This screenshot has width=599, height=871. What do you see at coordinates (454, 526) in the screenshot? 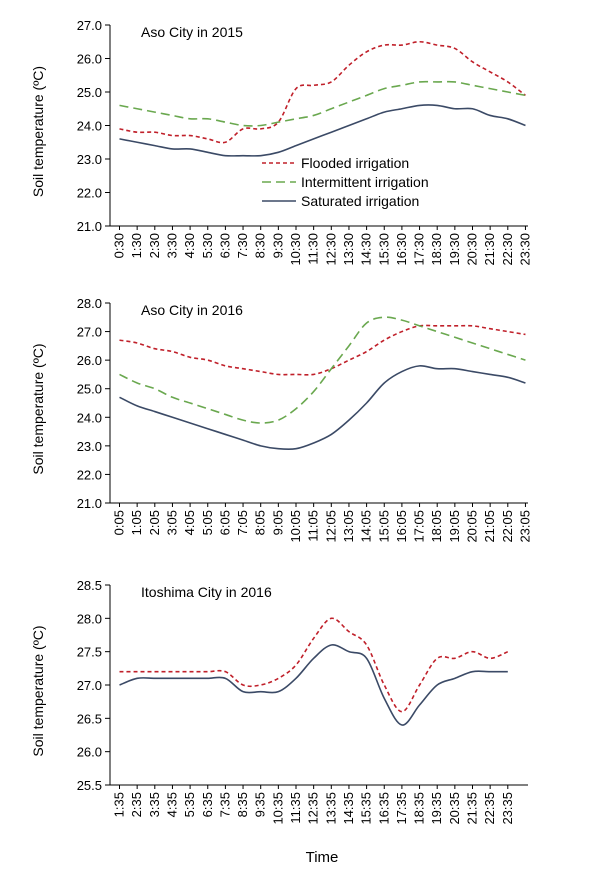
I see `x-tick-label: 19:05` at bounding box center [454, 526].